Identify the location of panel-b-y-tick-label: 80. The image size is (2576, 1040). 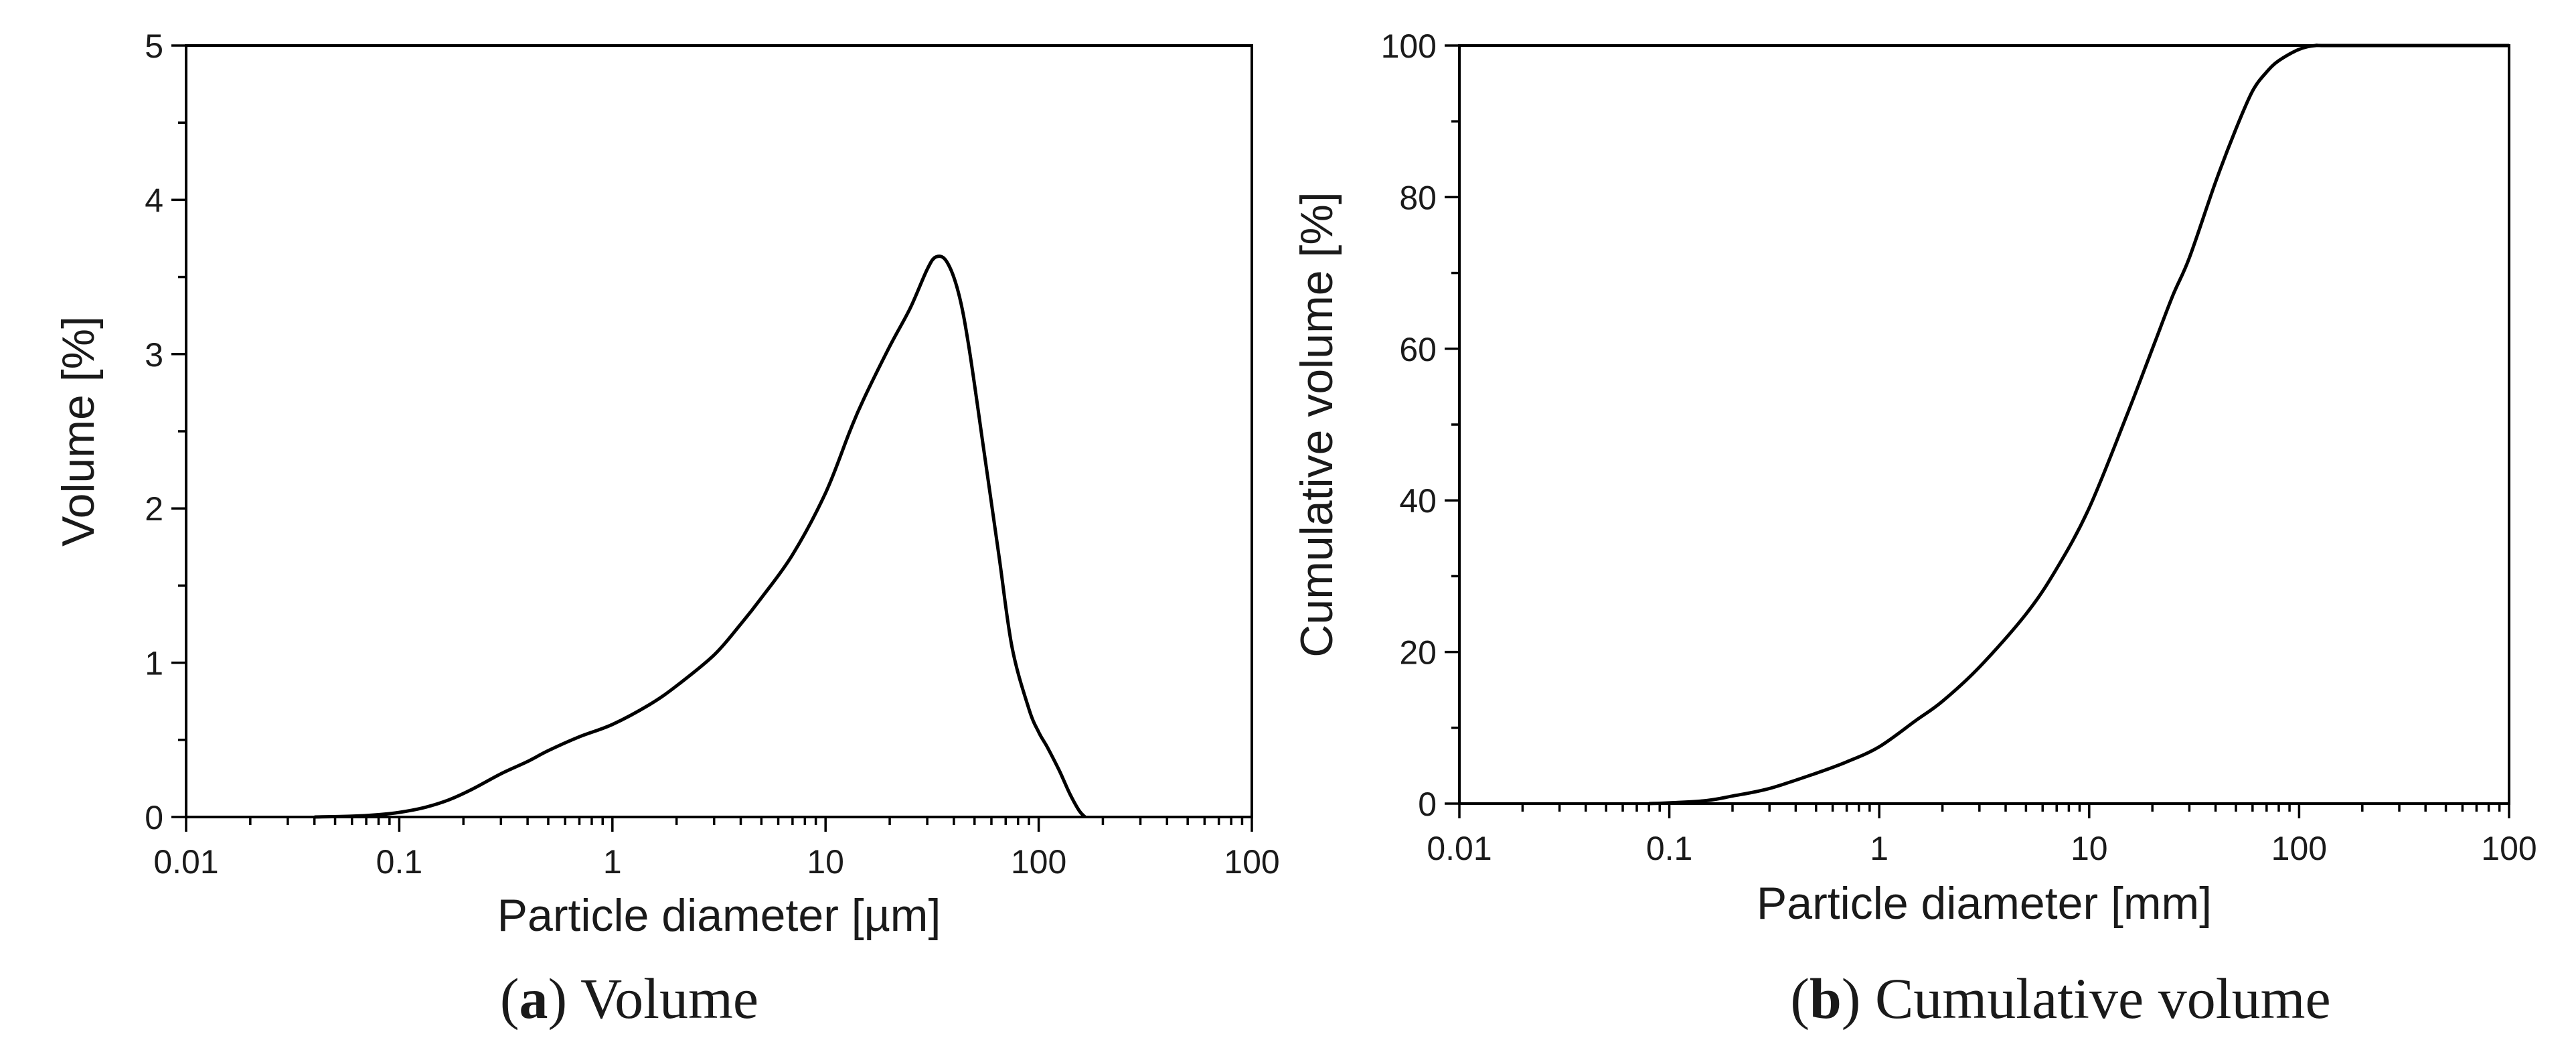
(1418, 198).